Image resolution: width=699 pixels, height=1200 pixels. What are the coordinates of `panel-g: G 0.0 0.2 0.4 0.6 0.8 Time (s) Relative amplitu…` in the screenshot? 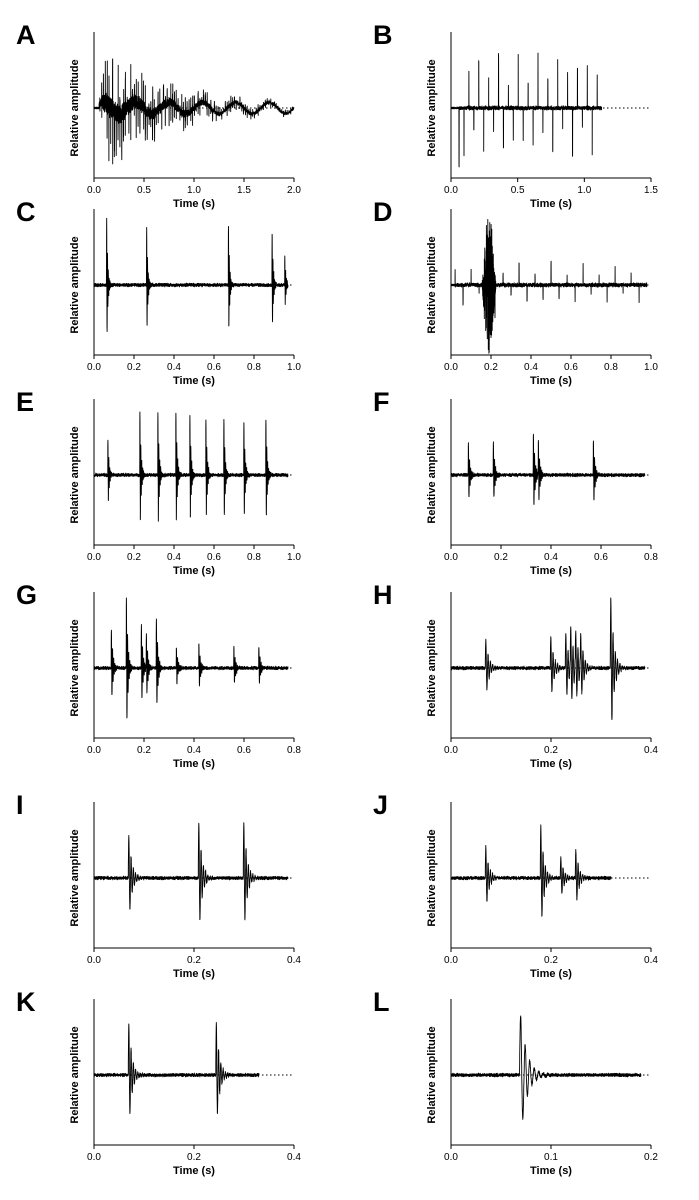 It's located at (158, 675).